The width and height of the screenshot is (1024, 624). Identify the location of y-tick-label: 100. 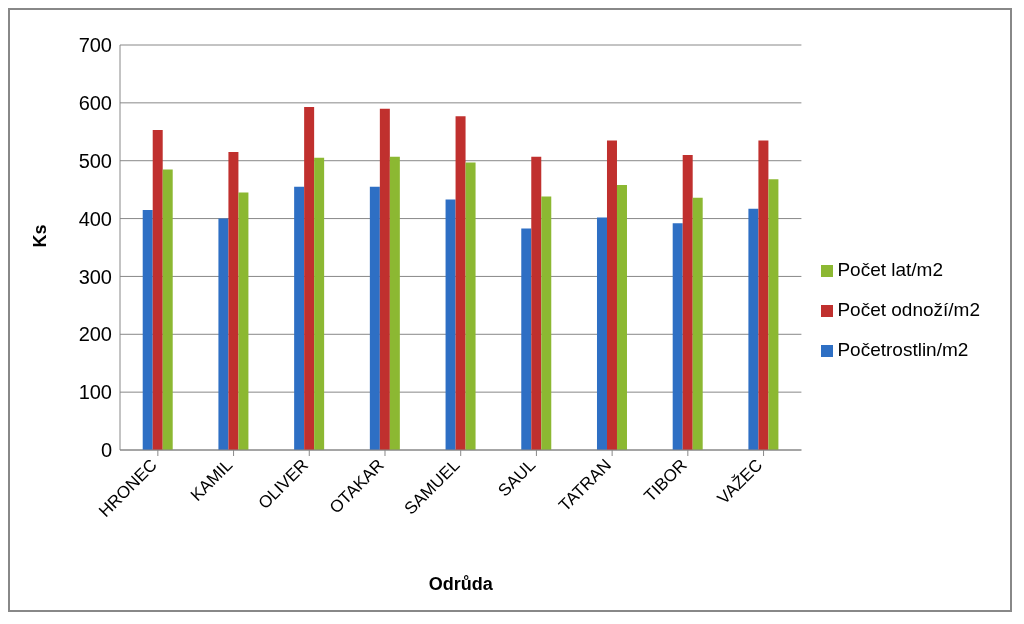
(95, 392).